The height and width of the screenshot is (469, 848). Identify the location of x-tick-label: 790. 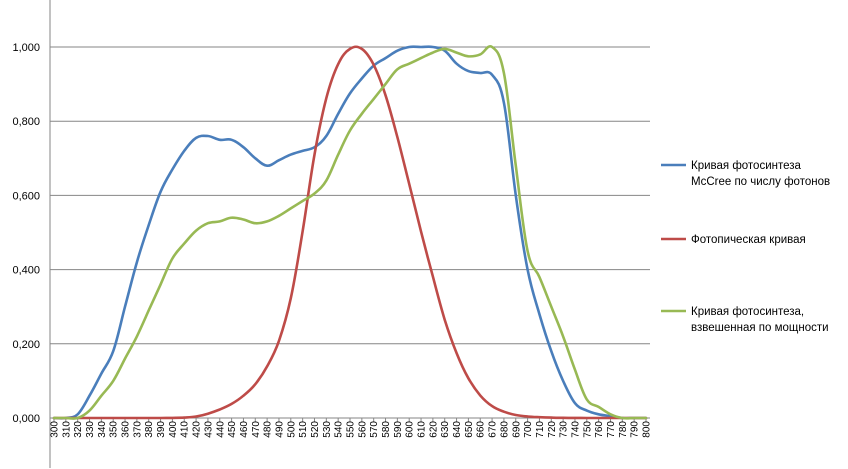
(635, 429).